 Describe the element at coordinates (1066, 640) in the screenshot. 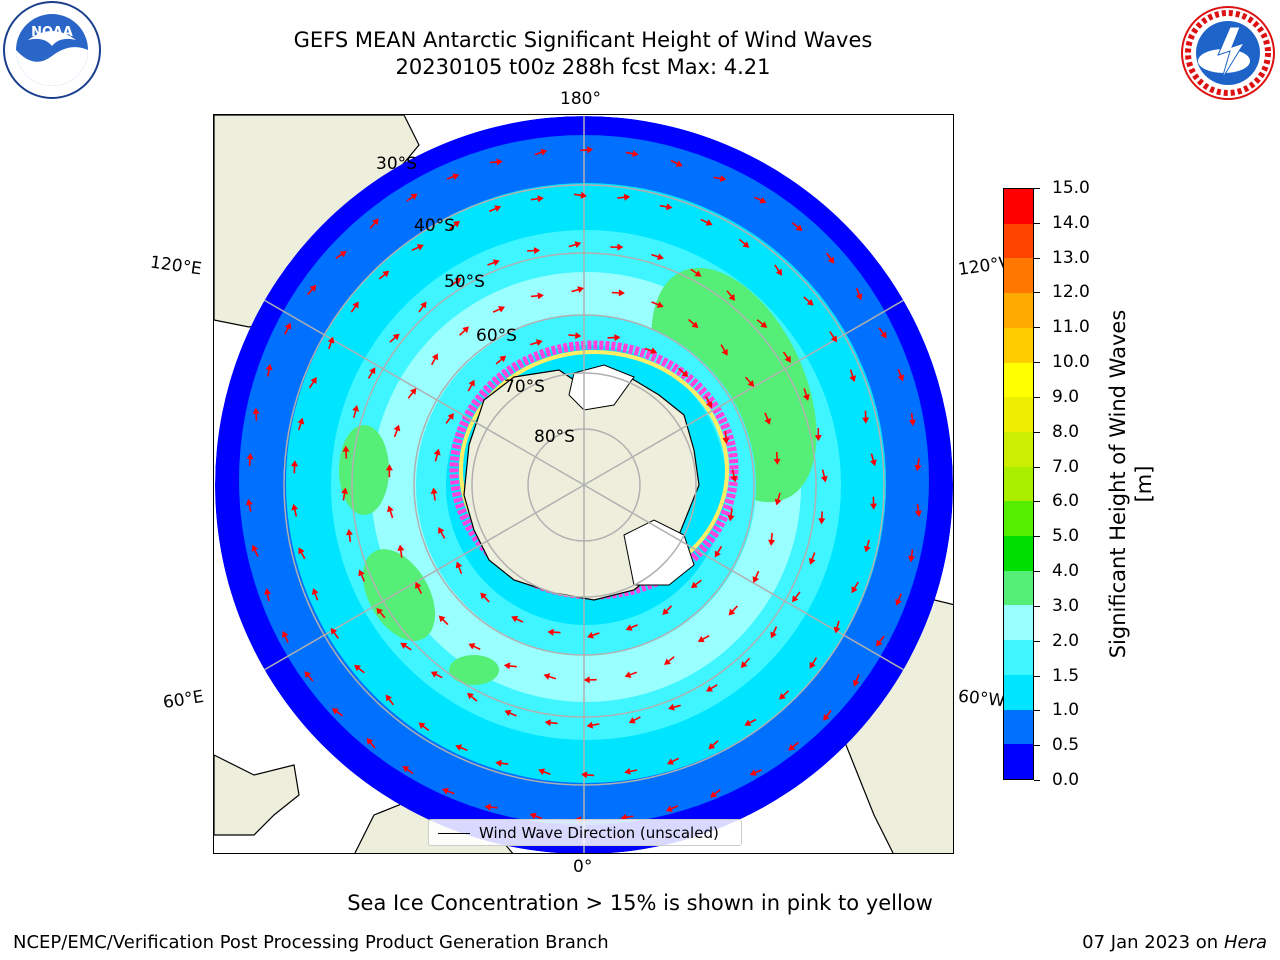

I see `colorbar-tick-label: 2.0` at that location.